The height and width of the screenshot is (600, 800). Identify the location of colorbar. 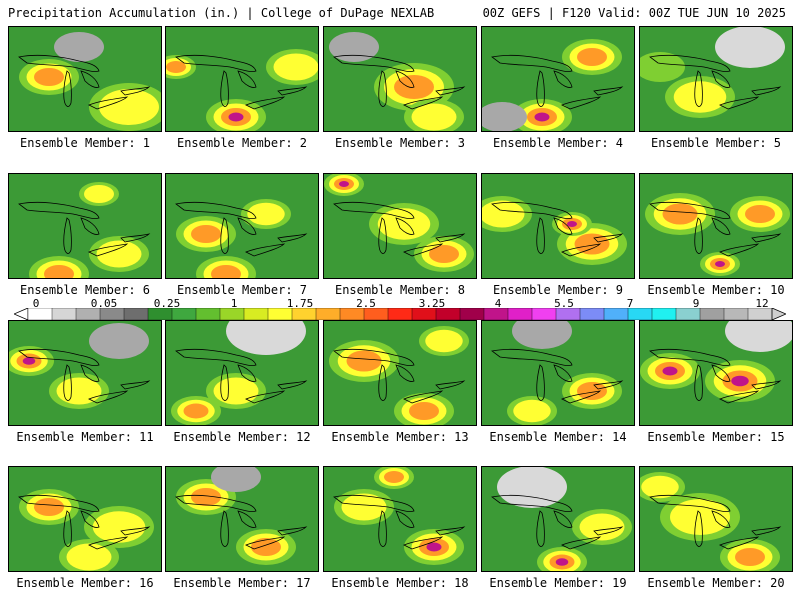
(400, 314).